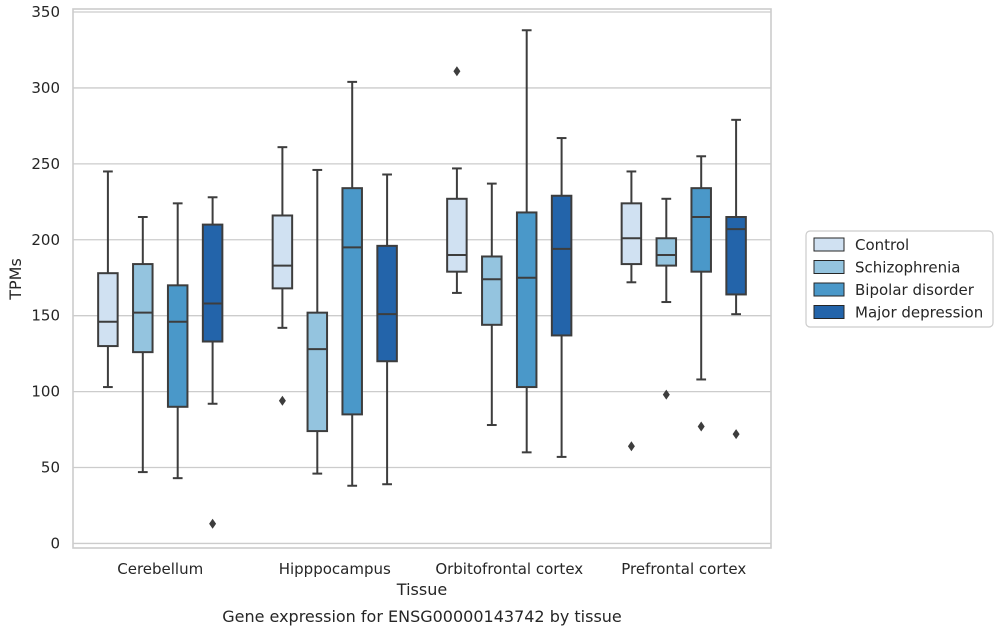 The image size is (1002, 634). I want to click on y-tick-label: 200, so click(45, 240).